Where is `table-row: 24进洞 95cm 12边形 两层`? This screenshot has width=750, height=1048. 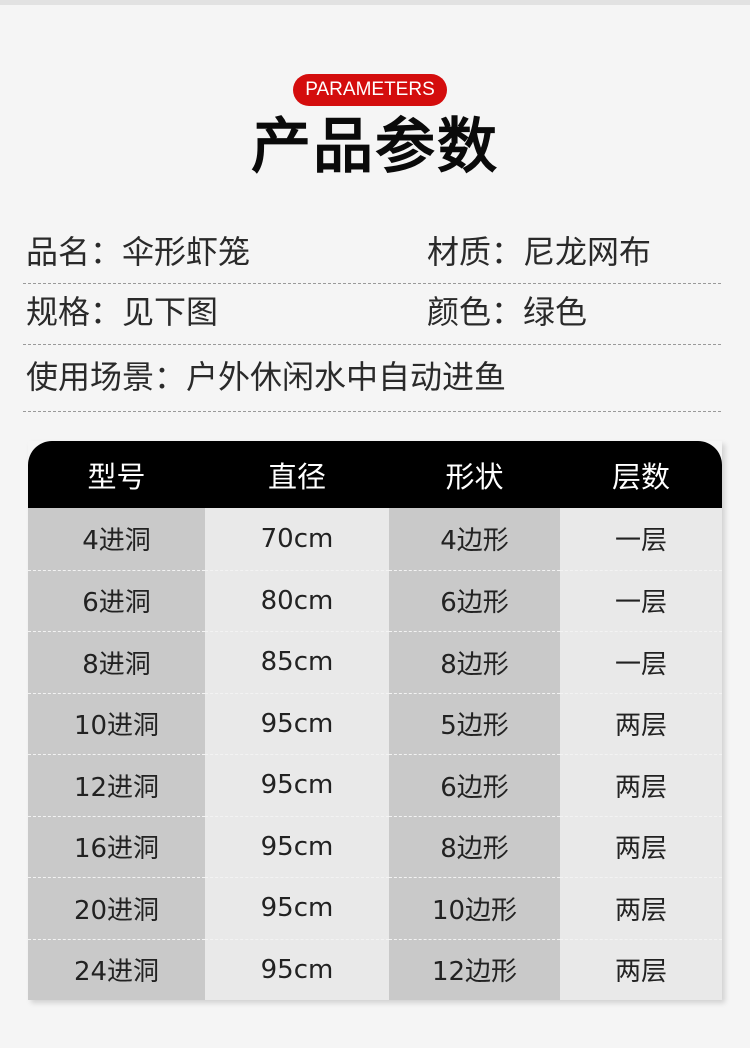 table-row: 24进洞 95cm 12边形 两层 is located at coordinates (375, 969).